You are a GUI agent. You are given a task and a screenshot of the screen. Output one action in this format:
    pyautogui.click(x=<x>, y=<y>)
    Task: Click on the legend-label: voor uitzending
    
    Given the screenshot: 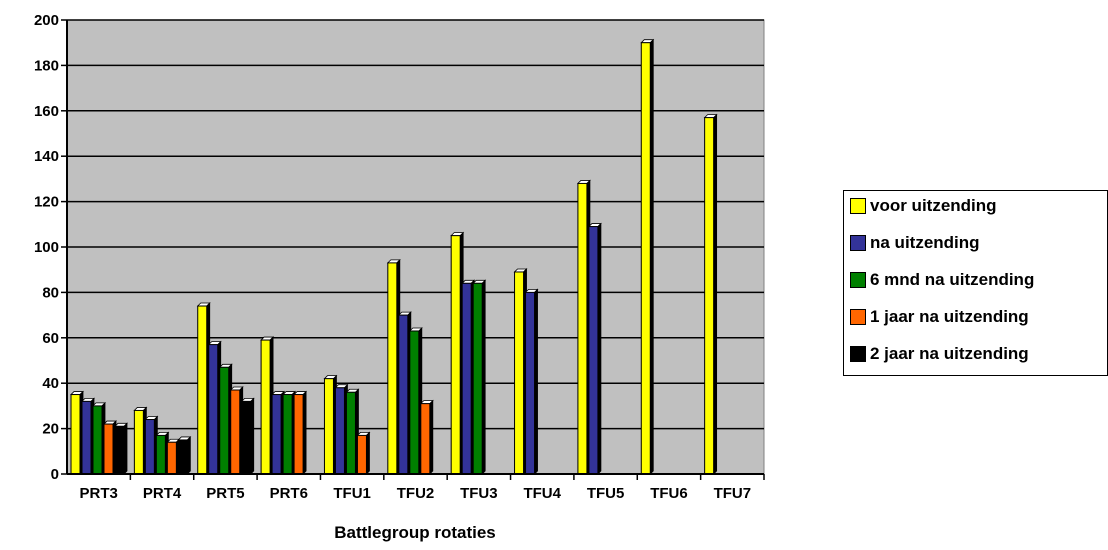 What is the action you would take?
    pyautogui.click(x=933, y=205)
    